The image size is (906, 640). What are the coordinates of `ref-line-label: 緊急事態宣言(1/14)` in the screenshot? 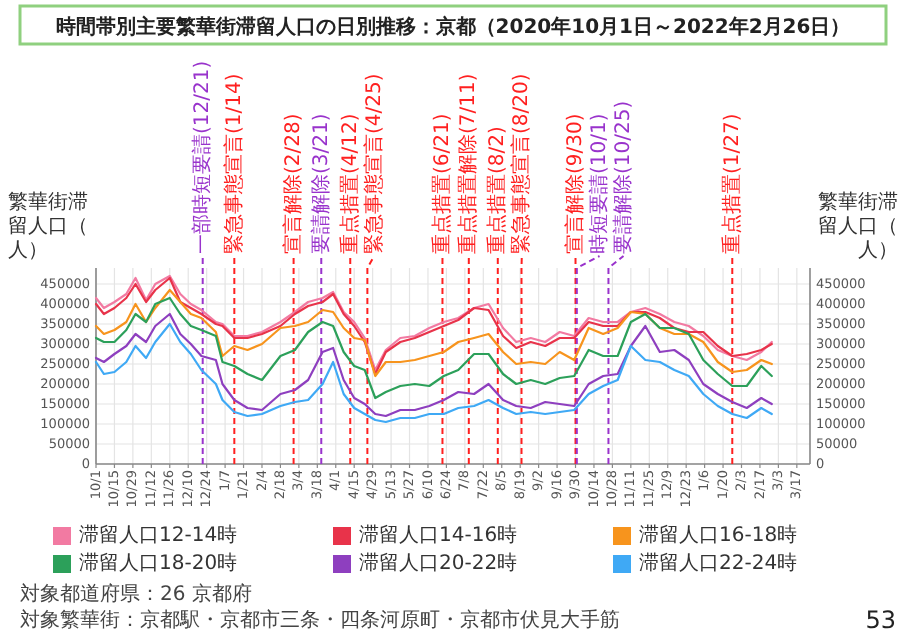 It's located at (233, 163).